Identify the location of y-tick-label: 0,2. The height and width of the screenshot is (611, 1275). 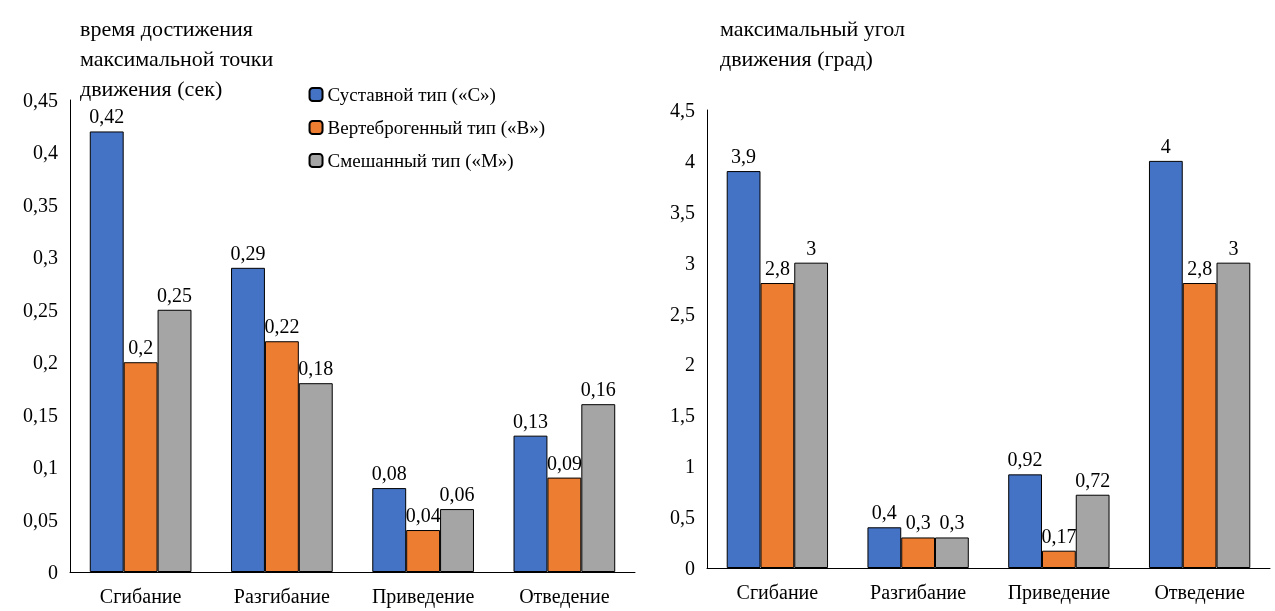
(45, 362).